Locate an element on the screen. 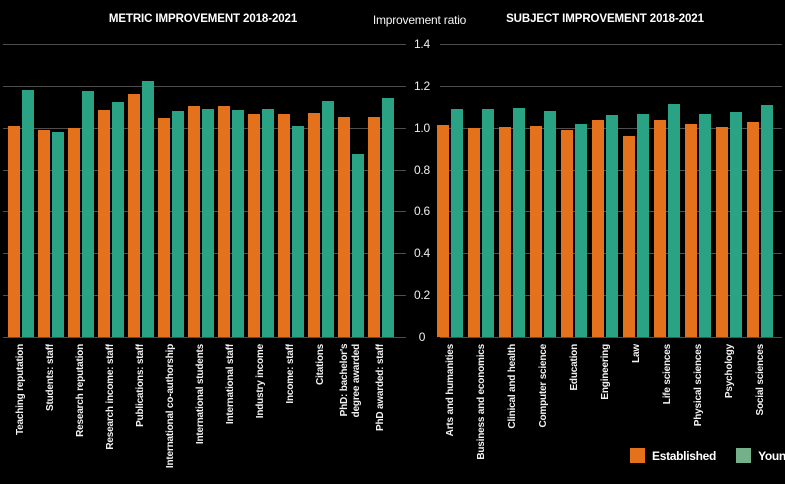 The image size is (785, 484). y-tick-label: 0 is located at coordinates (422, 337).